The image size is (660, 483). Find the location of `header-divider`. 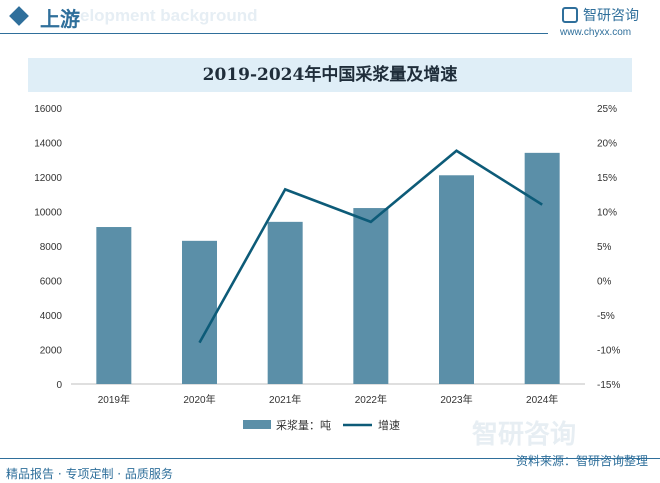

header-divider is located at coordinates (274, 33).